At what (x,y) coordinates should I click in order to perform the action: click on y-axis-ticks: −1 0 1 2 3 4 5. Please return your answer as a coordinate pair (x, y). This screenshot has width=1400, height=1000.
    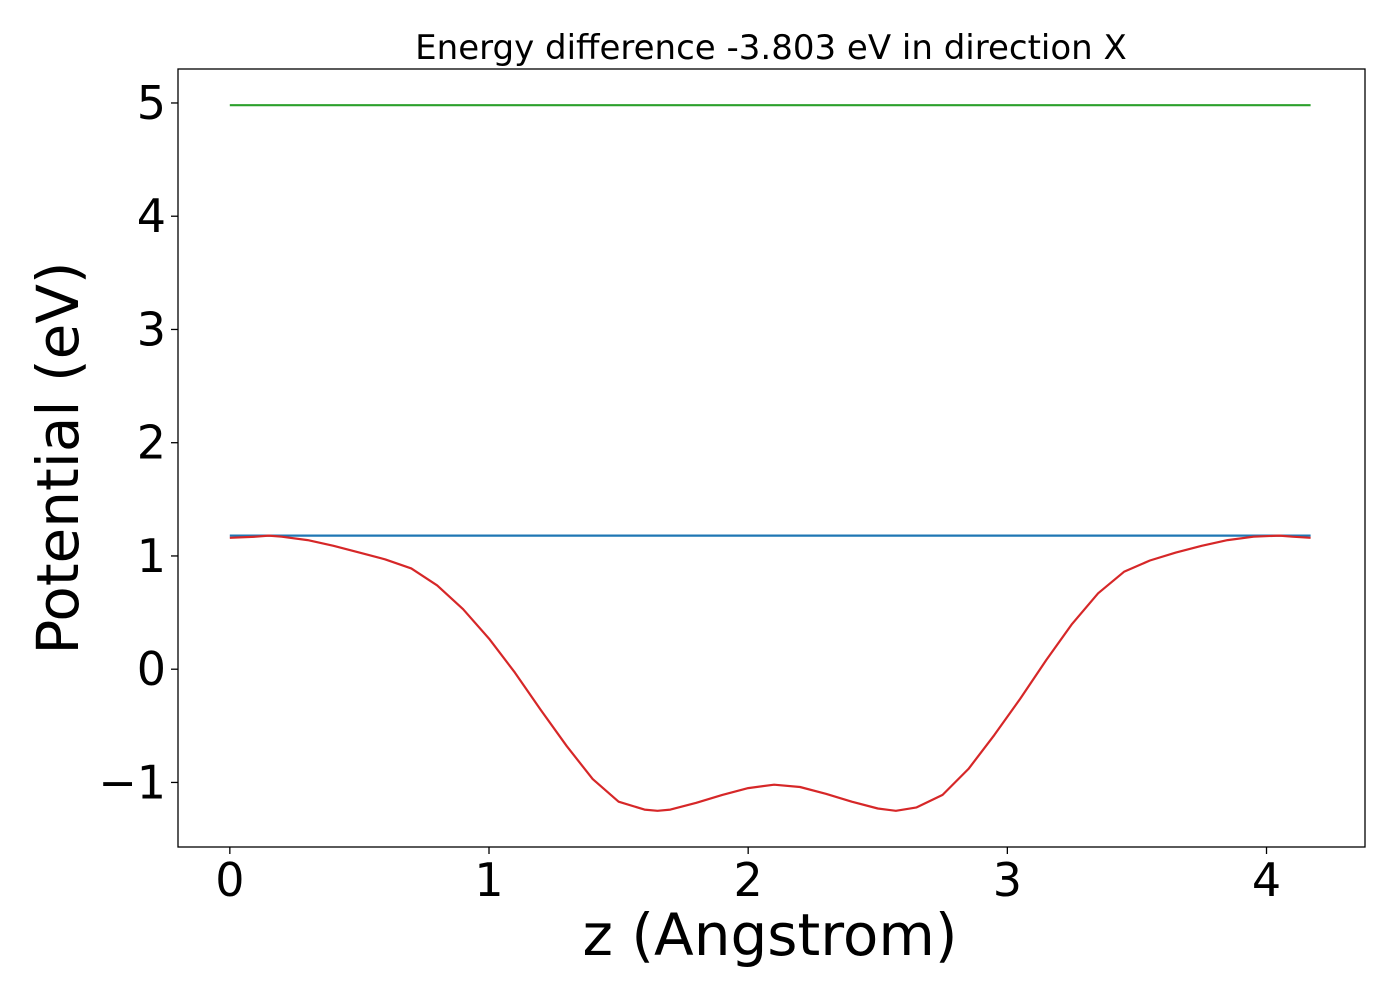
    Looking at the image, I should click on (138, 442).